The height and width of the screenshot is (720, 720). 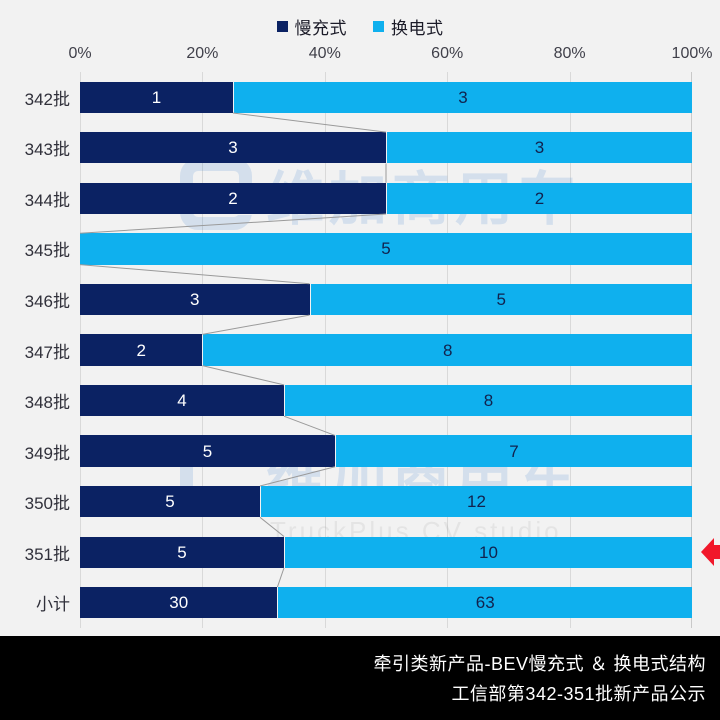 I want to click on bar-segment-battery-swap: 2, so click(x=539, y=198).